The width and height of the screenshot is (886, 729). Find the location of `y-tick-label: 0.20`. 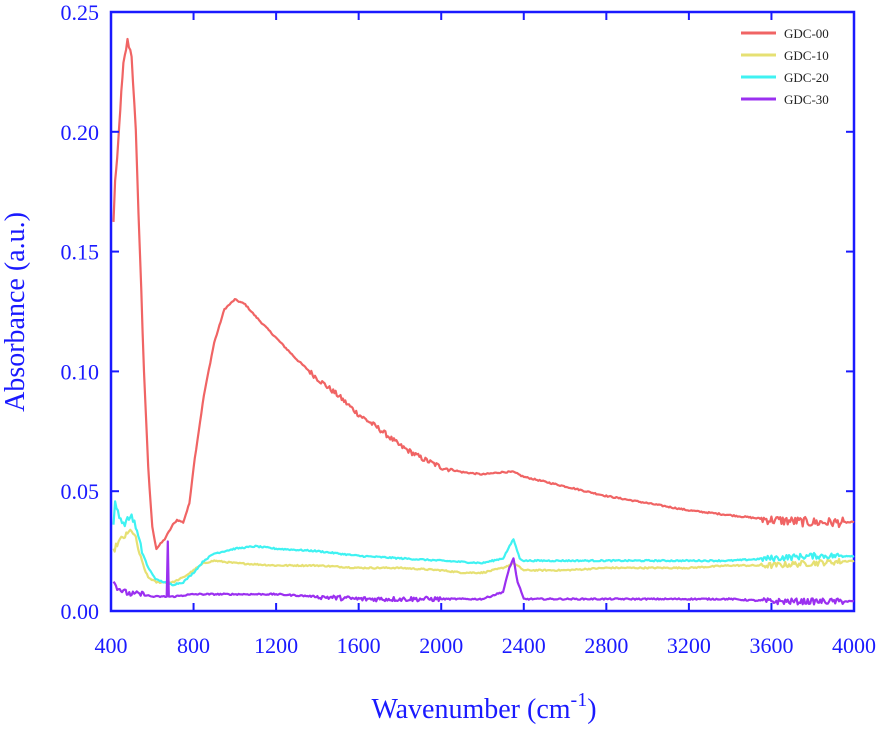

y-tick-label: 0.20 is located at coordinates (80, 132).